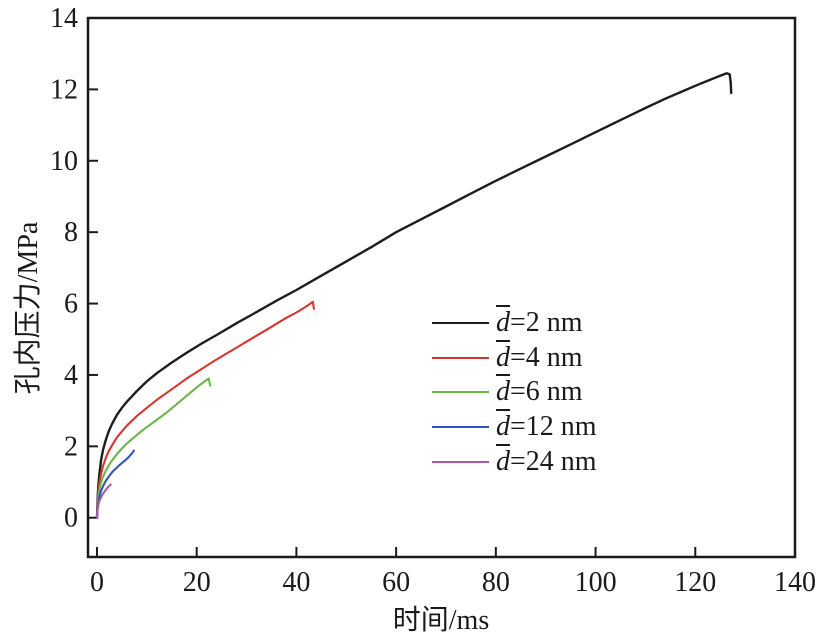 The height and width of the screenshot is (637, 824). I want to click on y-tick-label: 2, so click(71, 446).